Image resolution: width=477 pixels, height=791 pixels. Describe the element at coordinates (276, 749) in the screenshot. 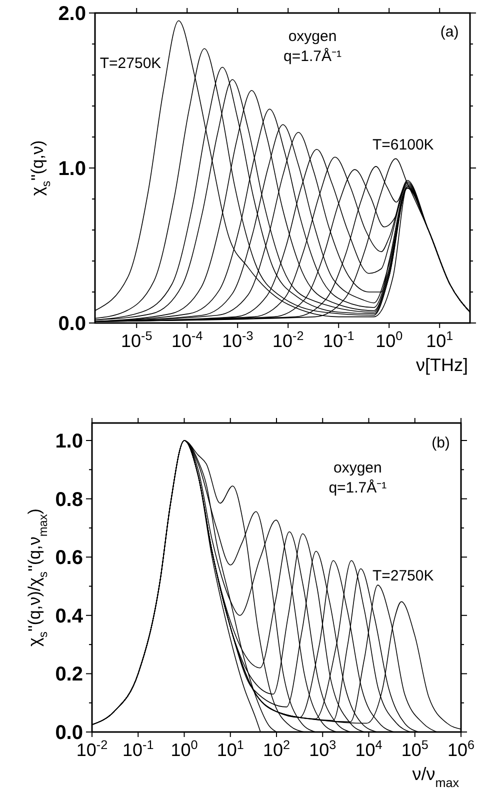

I see `x-tick-label: 10$^{2}$` at that location.